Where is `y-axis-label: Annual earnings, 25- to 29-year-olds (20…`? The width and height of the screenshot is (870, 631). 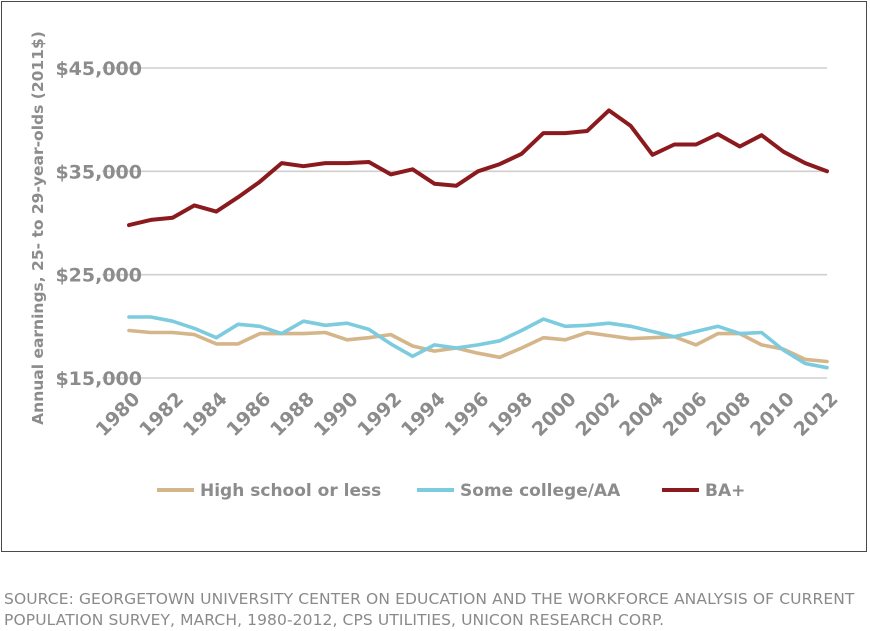 y-axis-label: Annual earnings, 25- to 29-year-olds (20… is located at coordinates (38, 228).